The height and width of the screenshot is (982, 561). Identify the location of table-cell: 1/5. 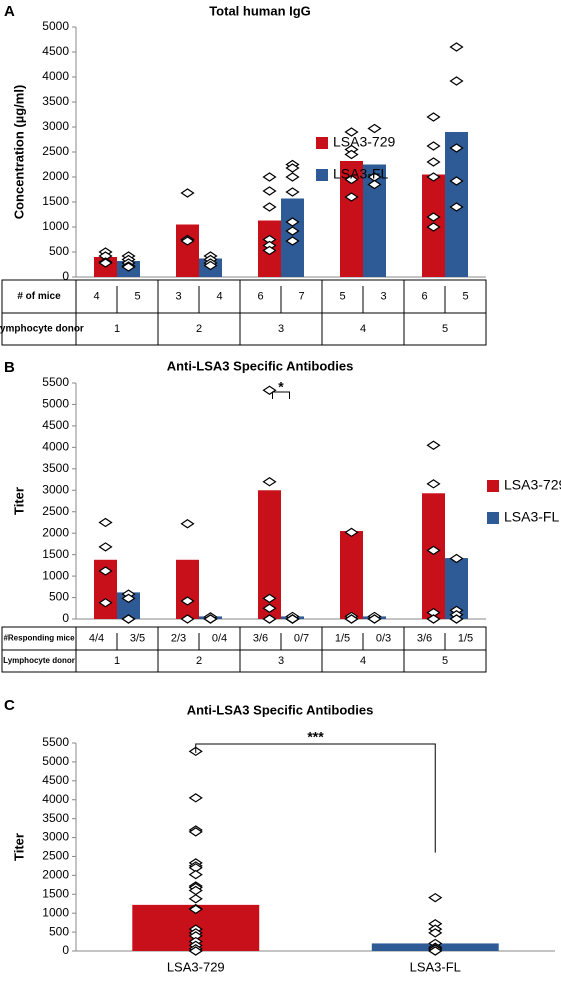
(465, 638).